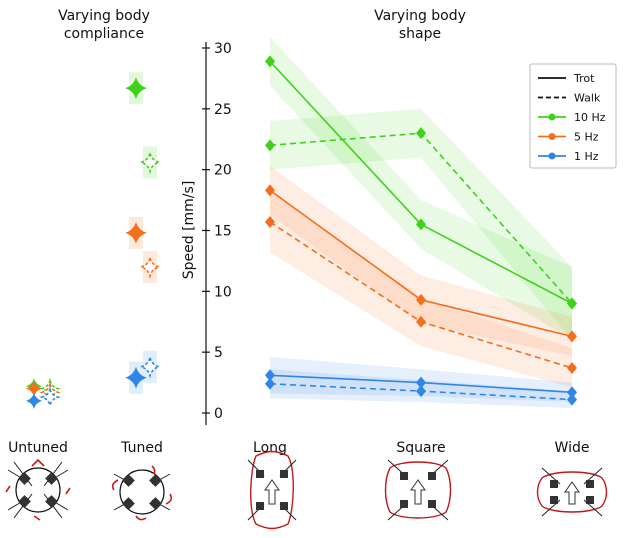 The height and width of the screenshot is (538, 623). I want to click on right-title-line-2: shape, so click(420, 34).